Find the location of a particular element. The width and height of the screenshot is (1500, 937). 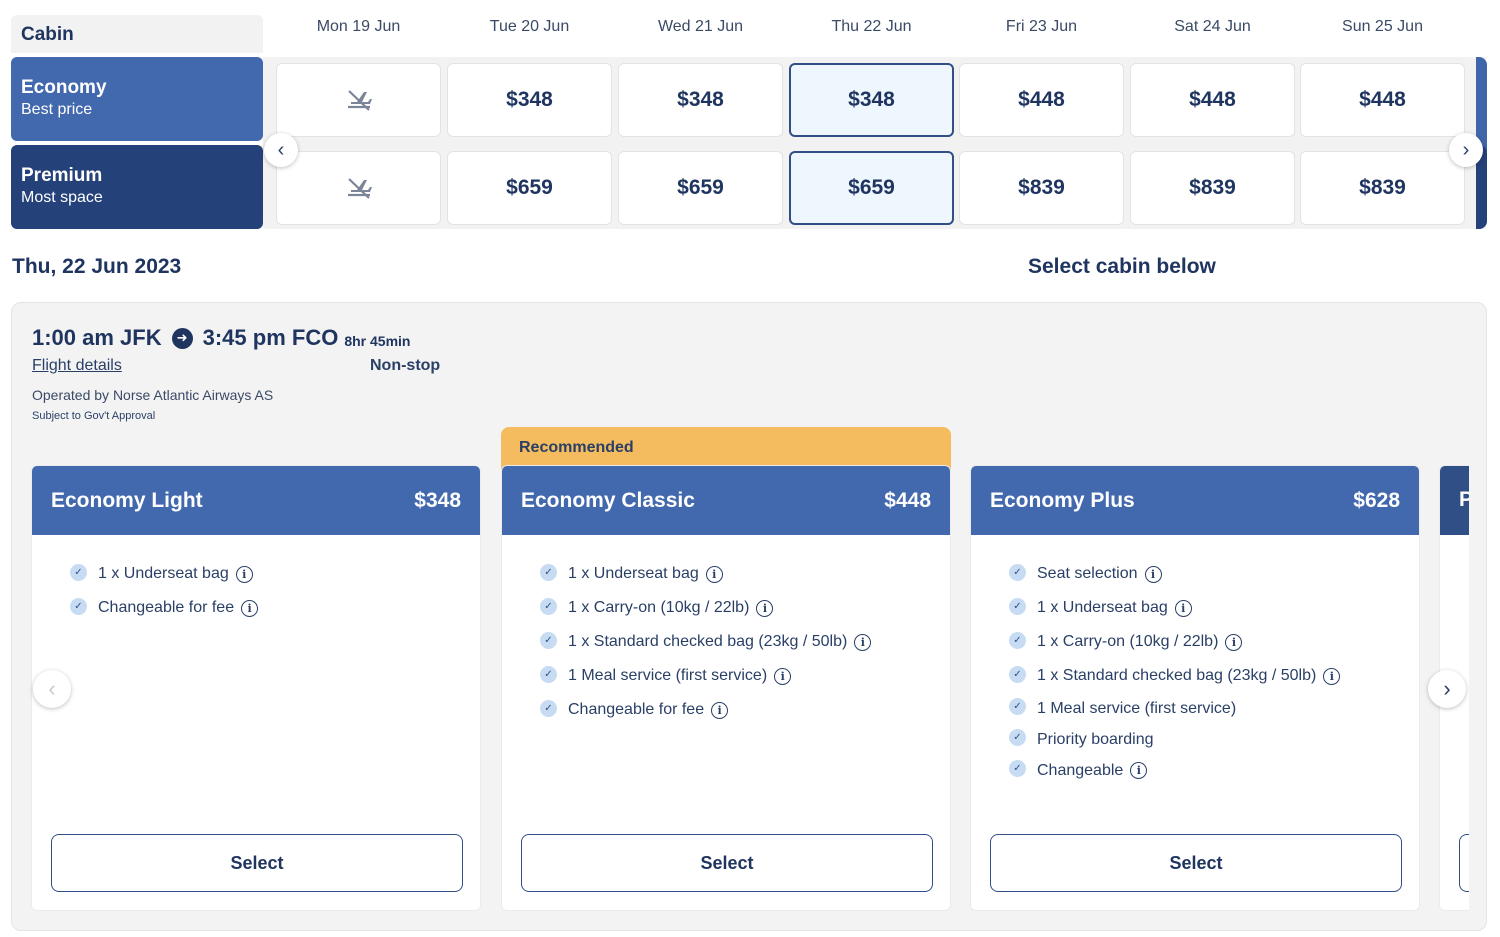

fare-name: Economy Classic is located at coordinates (608, 500).